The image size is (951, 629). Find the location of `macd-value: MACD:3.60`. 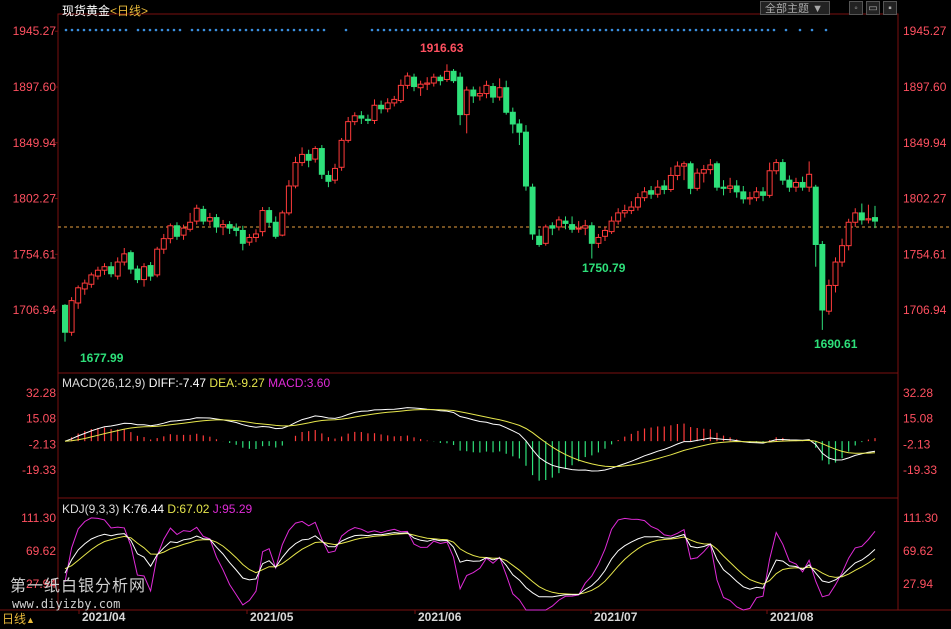

macd-value: MACD:3.60 is located at coordinates (299, 383).